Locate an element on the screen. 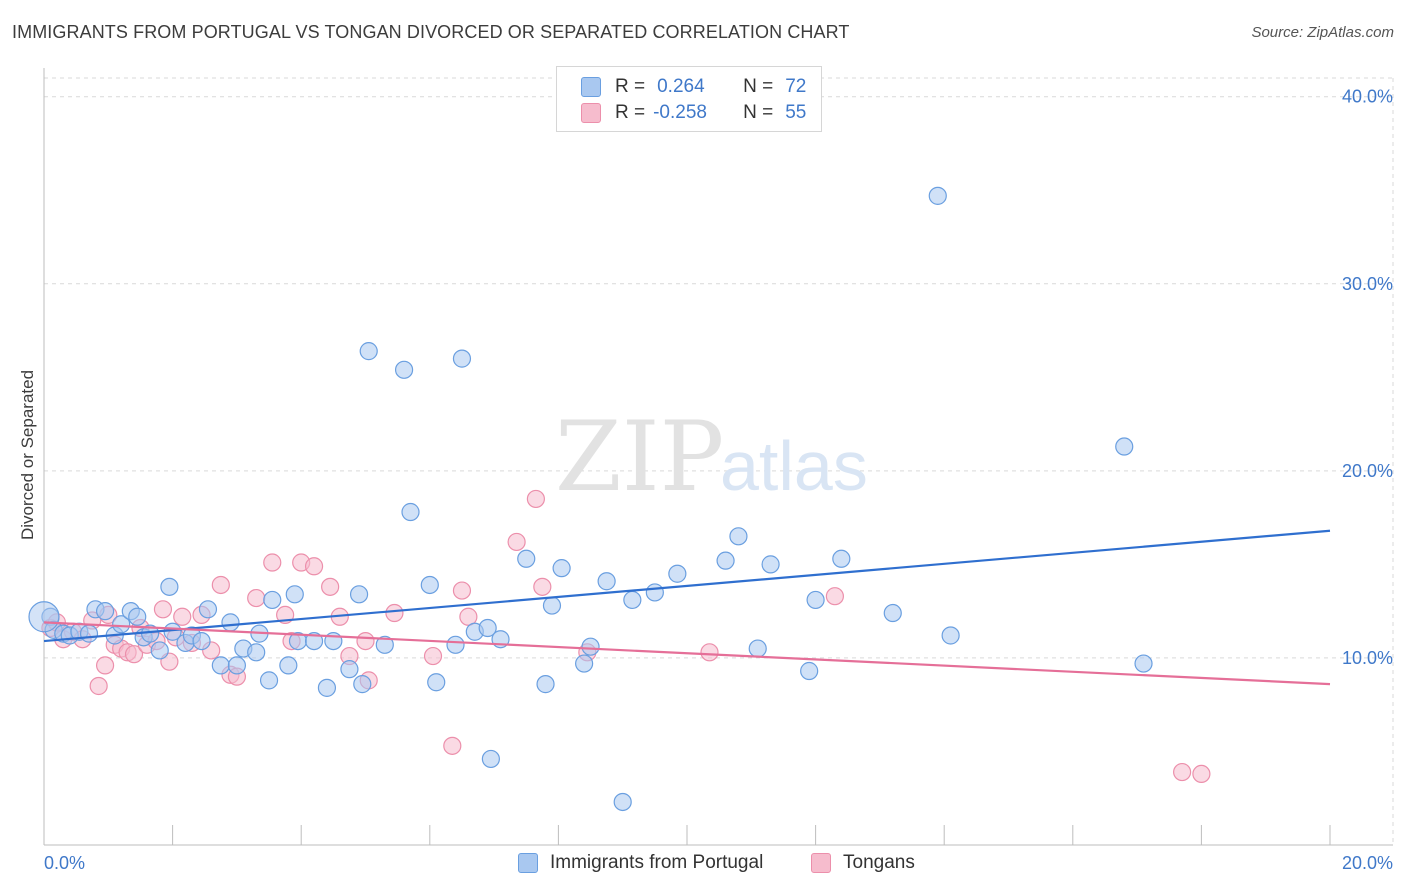 The height and width of the screenshot is (892, 1406). legend-label-portugal: Immigrants from Portugal is located at coordinates (657, 862).